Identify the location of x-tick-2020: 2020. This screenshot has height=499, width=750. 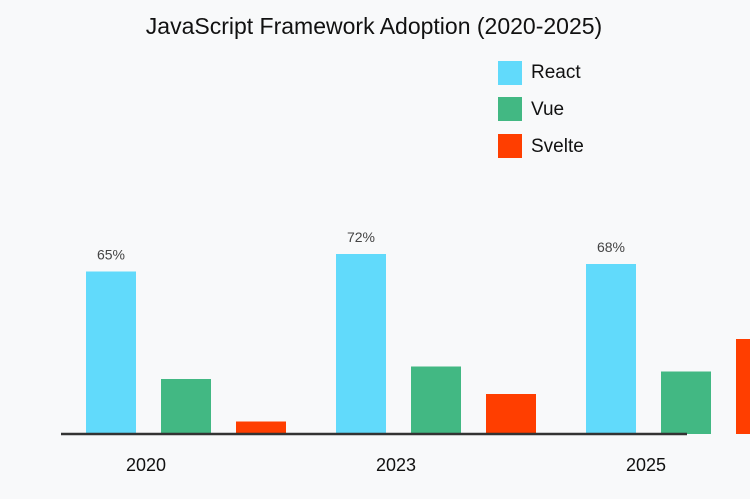
(146, 465).